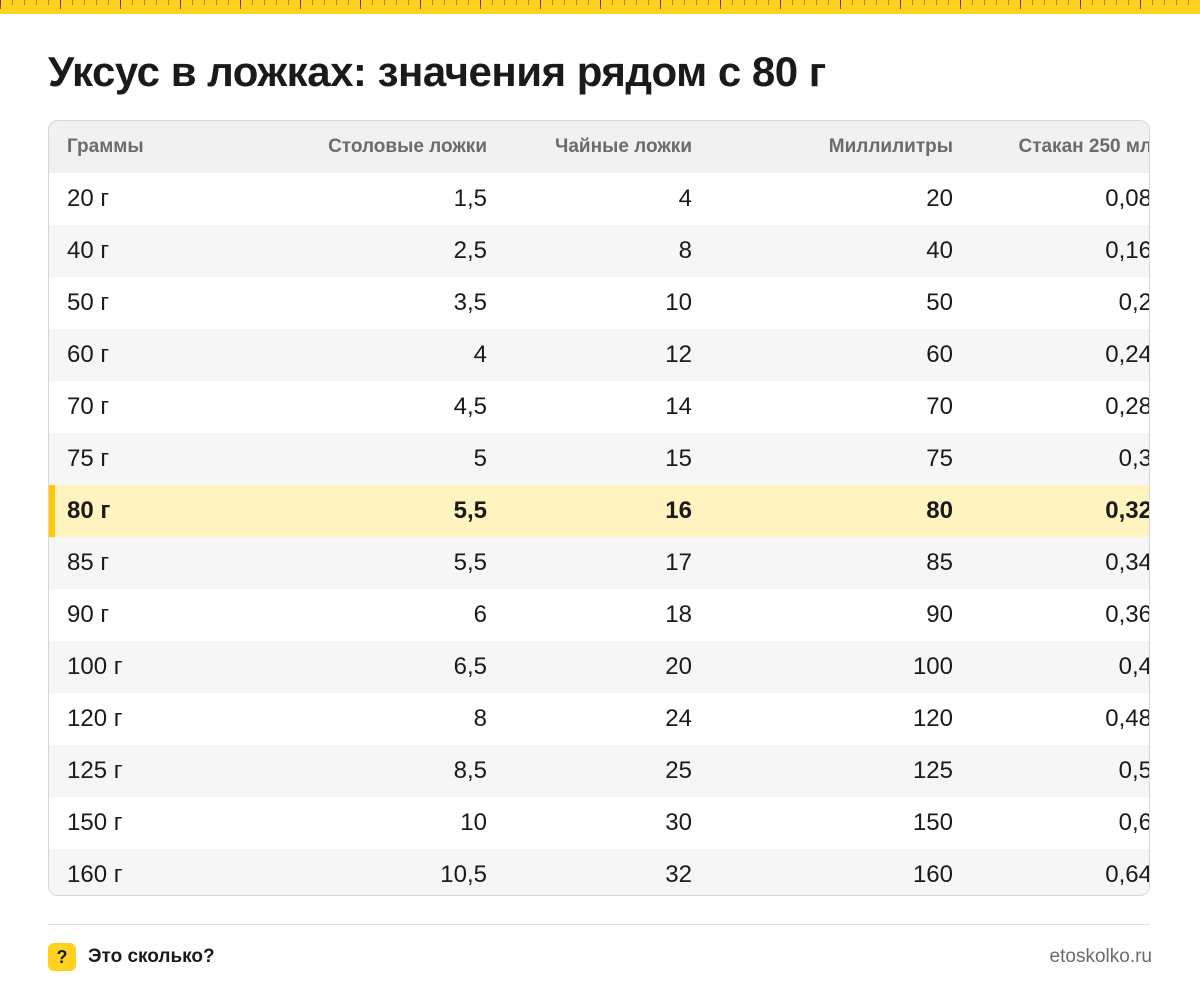 This screenshot has height=989, width=1200. Describe the element at coordinates (932, 770) in the screenshot. I see `cell-milliliters: 125` at that location.